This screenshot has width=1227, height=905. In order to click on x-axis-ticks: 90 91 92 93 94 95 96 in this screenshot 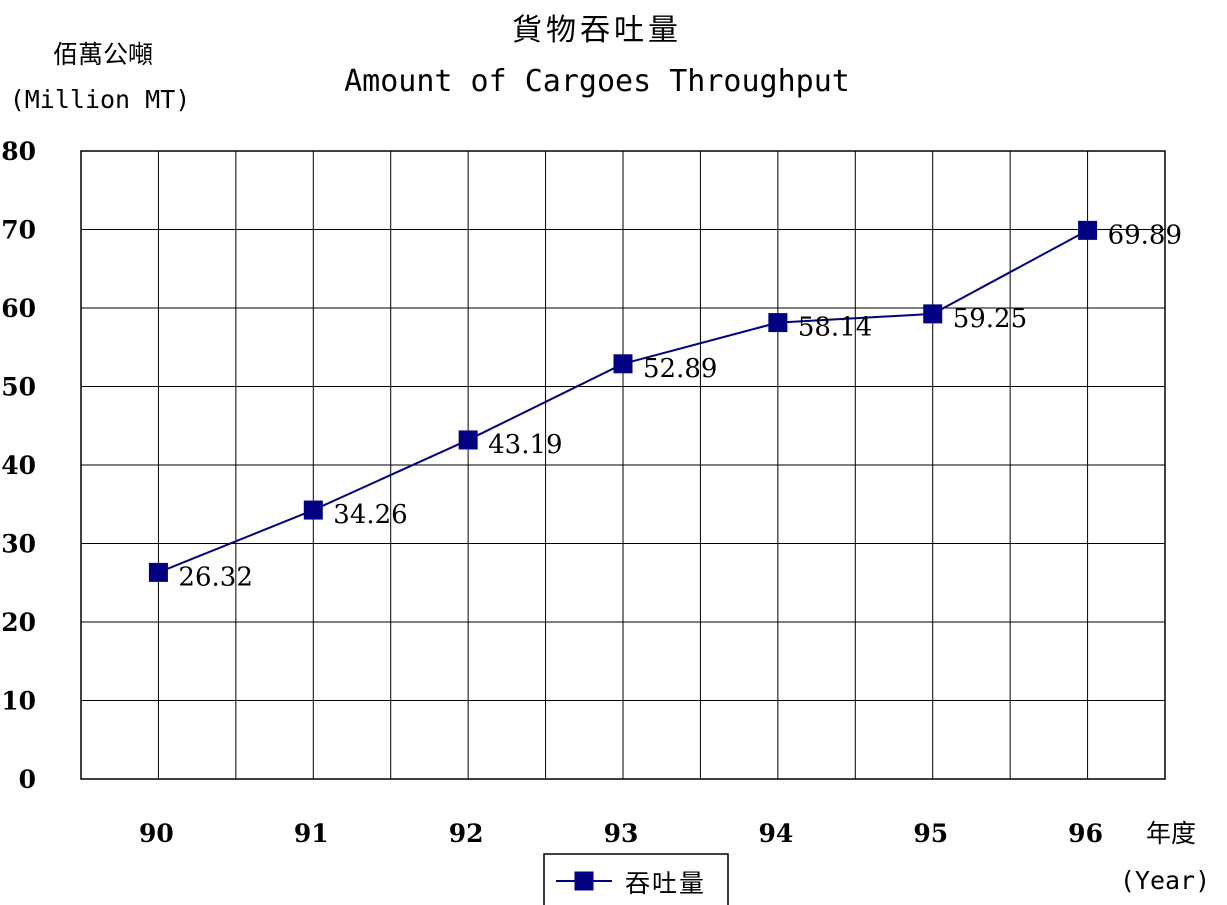, I will do `click(621, 833)`.